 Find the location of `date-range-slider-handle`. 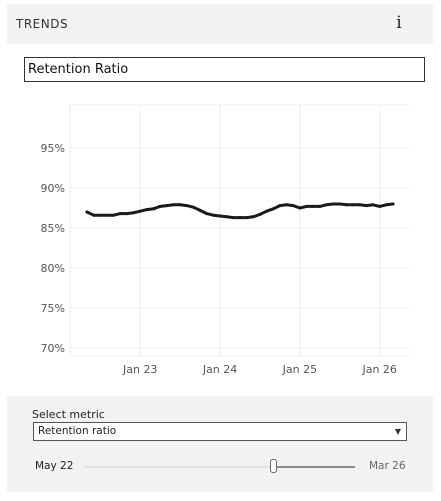

date-range-slider-handle is located at coordinates (274, 466).